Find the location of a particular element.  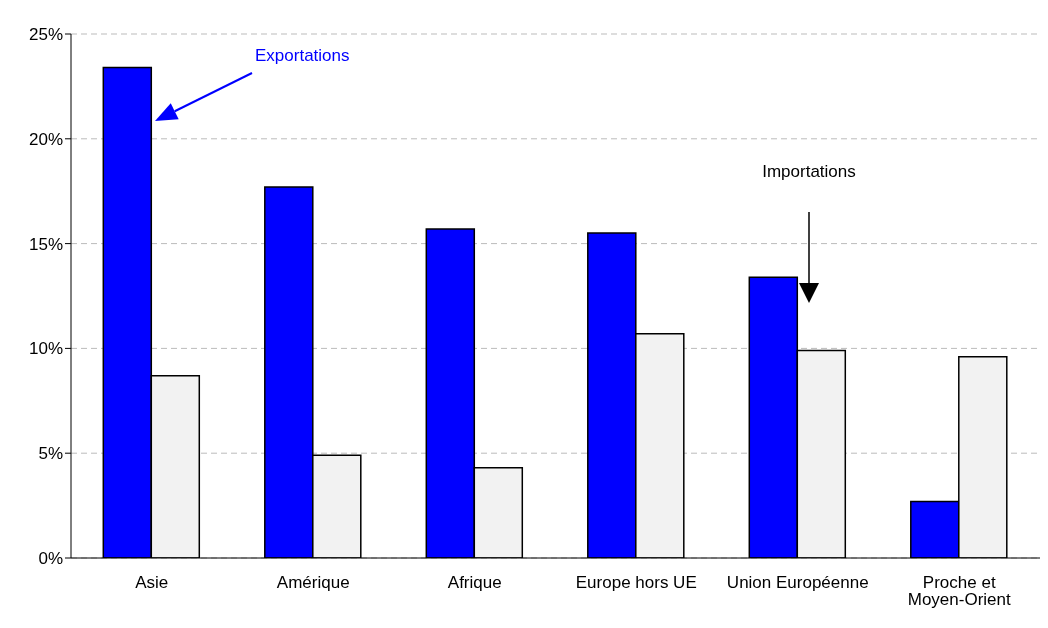

x-tick-label: Union Européenne is located at coordinates (797, 583).